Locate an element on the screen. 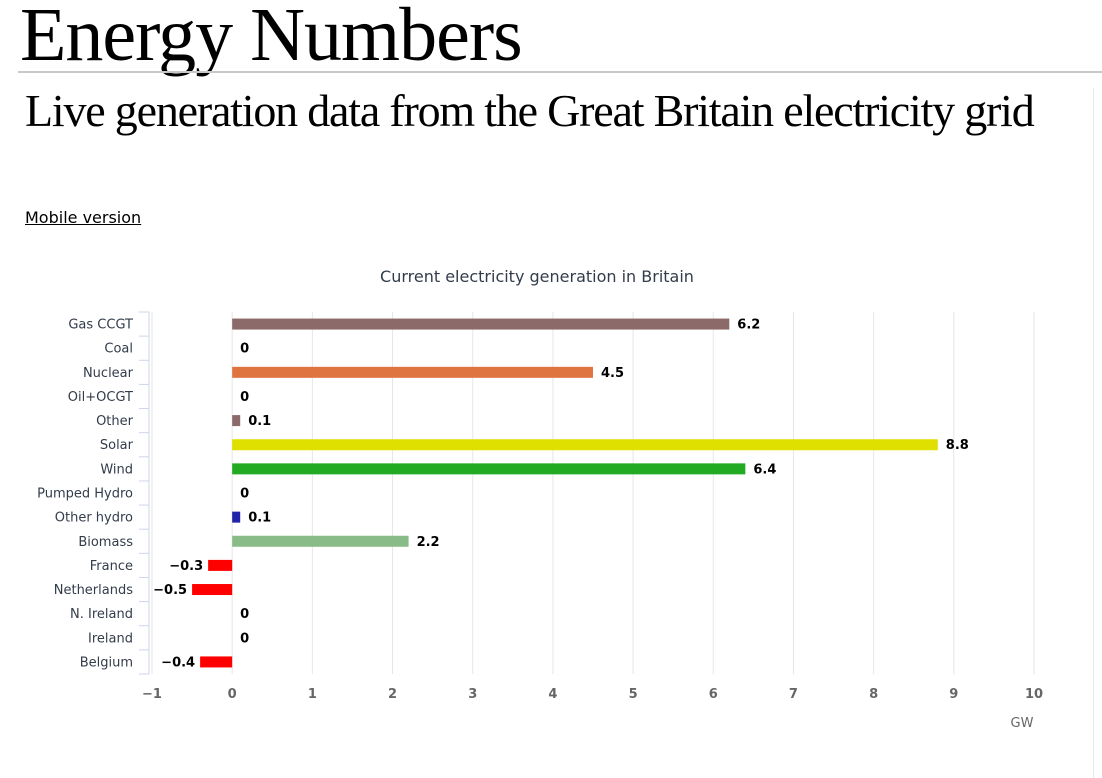 This screenshot has height=778, width=1102. category-label: Gas CCGT is located at coordinates (100, 325).